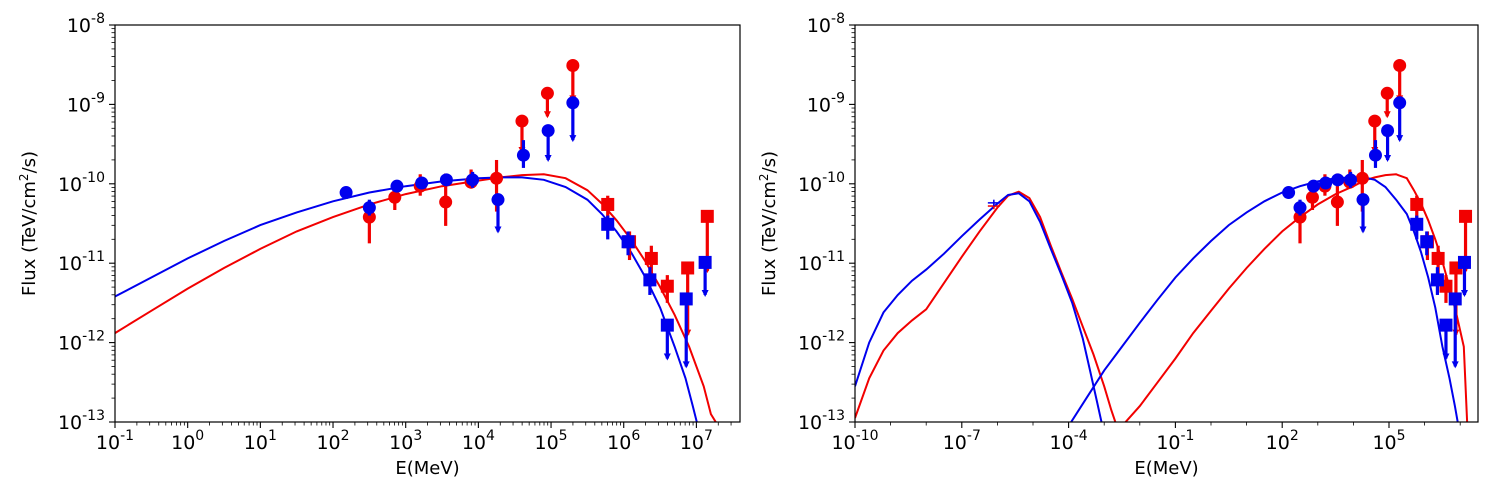  Describe the element at coordinates (1069, 441) in the screenshot. I see `x-tick-label: 10⁻⁴` at that location.